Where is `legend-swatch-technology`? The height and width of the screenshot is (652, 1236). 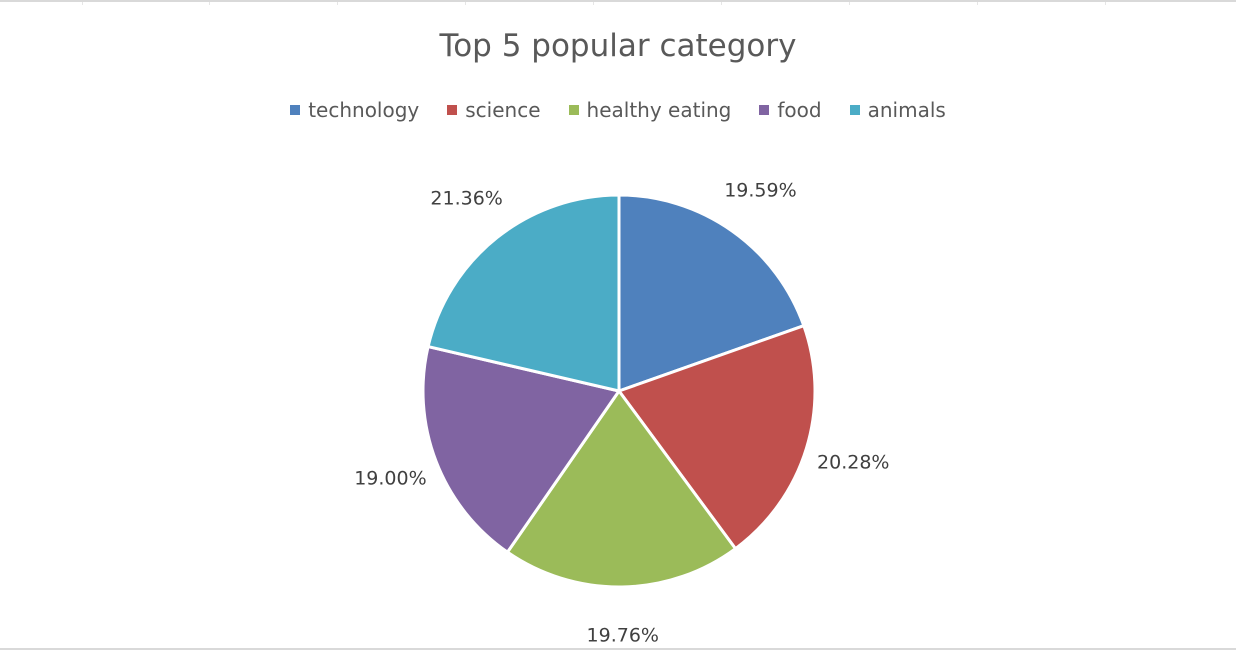
legend-swatch-technology is located at coordinates (295, 110).